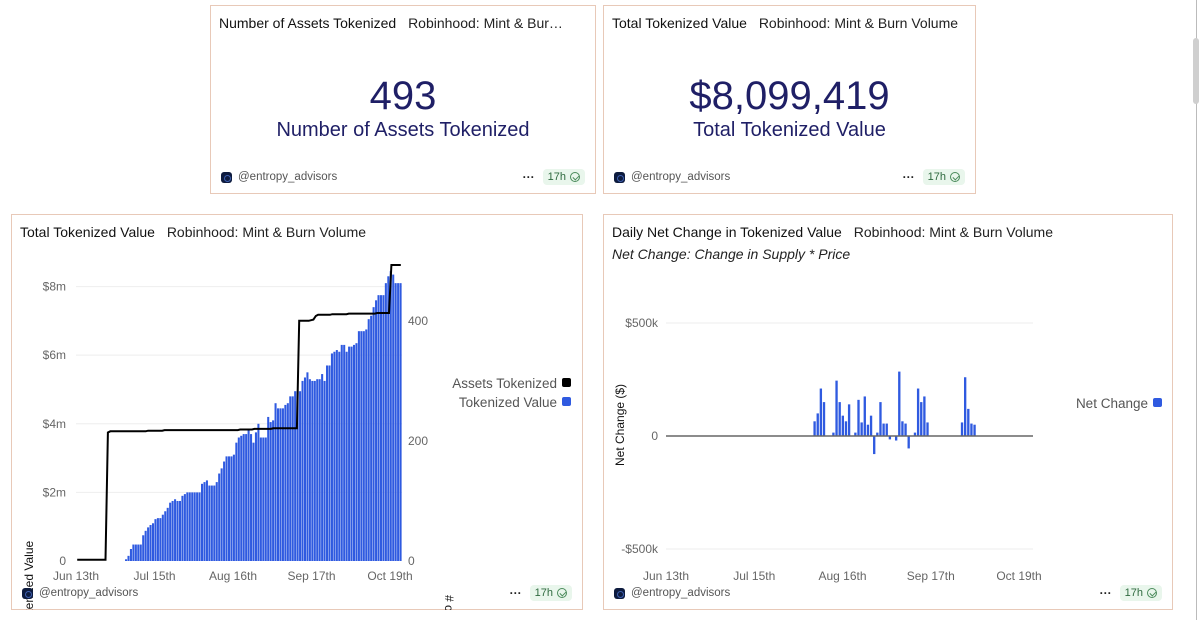  I want to click on legend-label-net-change: Net Change, so click(1112, 403).